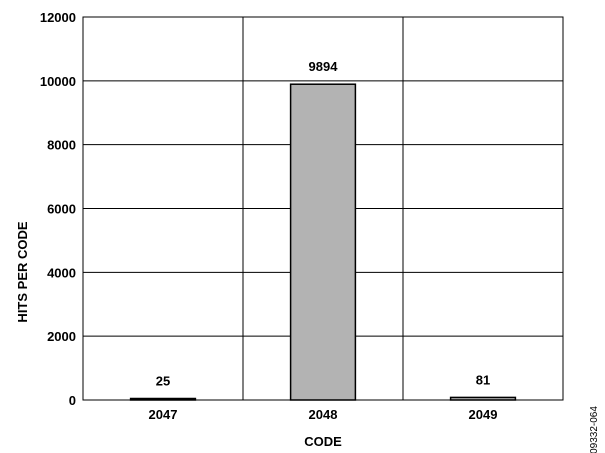  Describe the element at coordinates (58, 17) in the screenshot. I see `y-tick-label: 12000` at that location.